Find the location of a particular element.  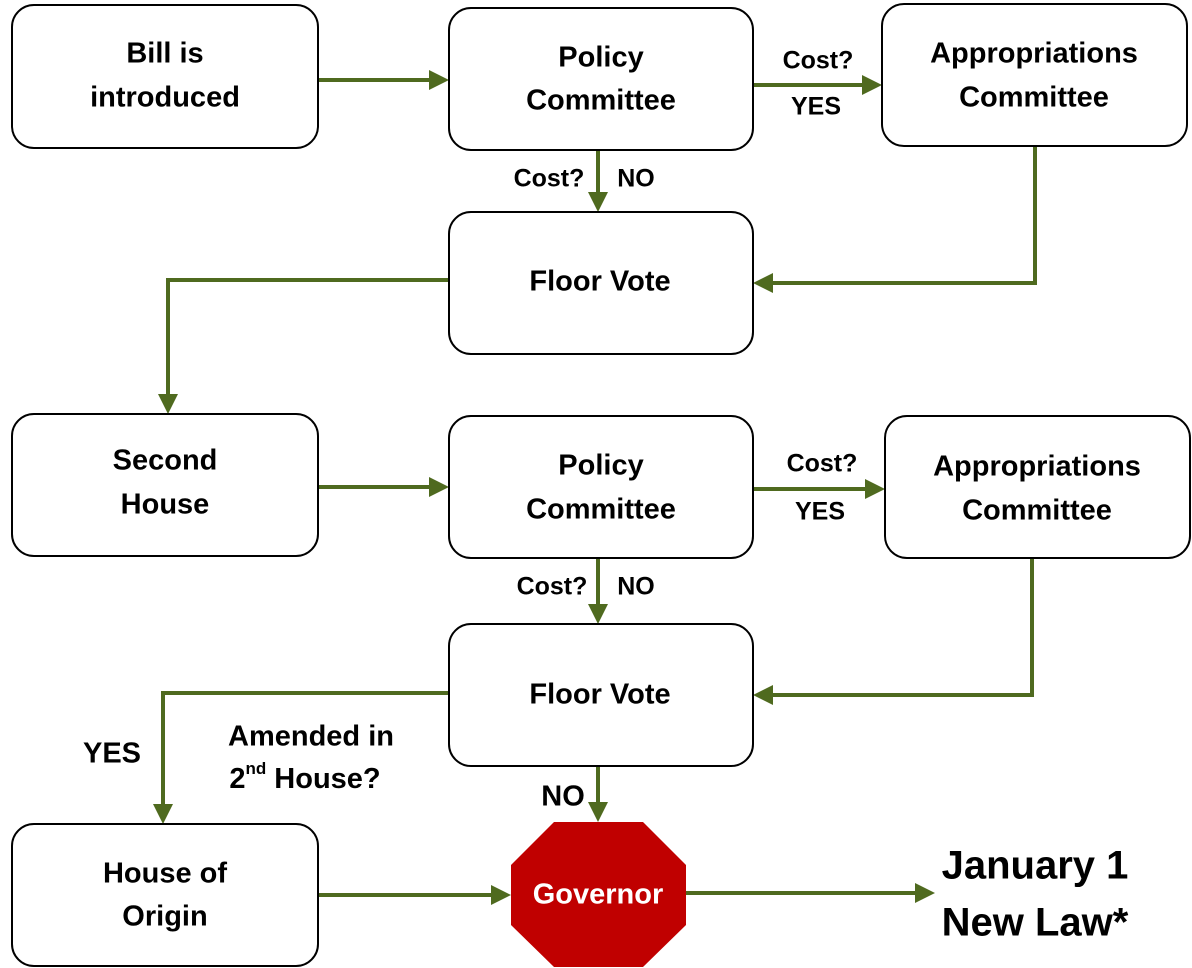

node-label: Governor is located at coordinates (598, 895).